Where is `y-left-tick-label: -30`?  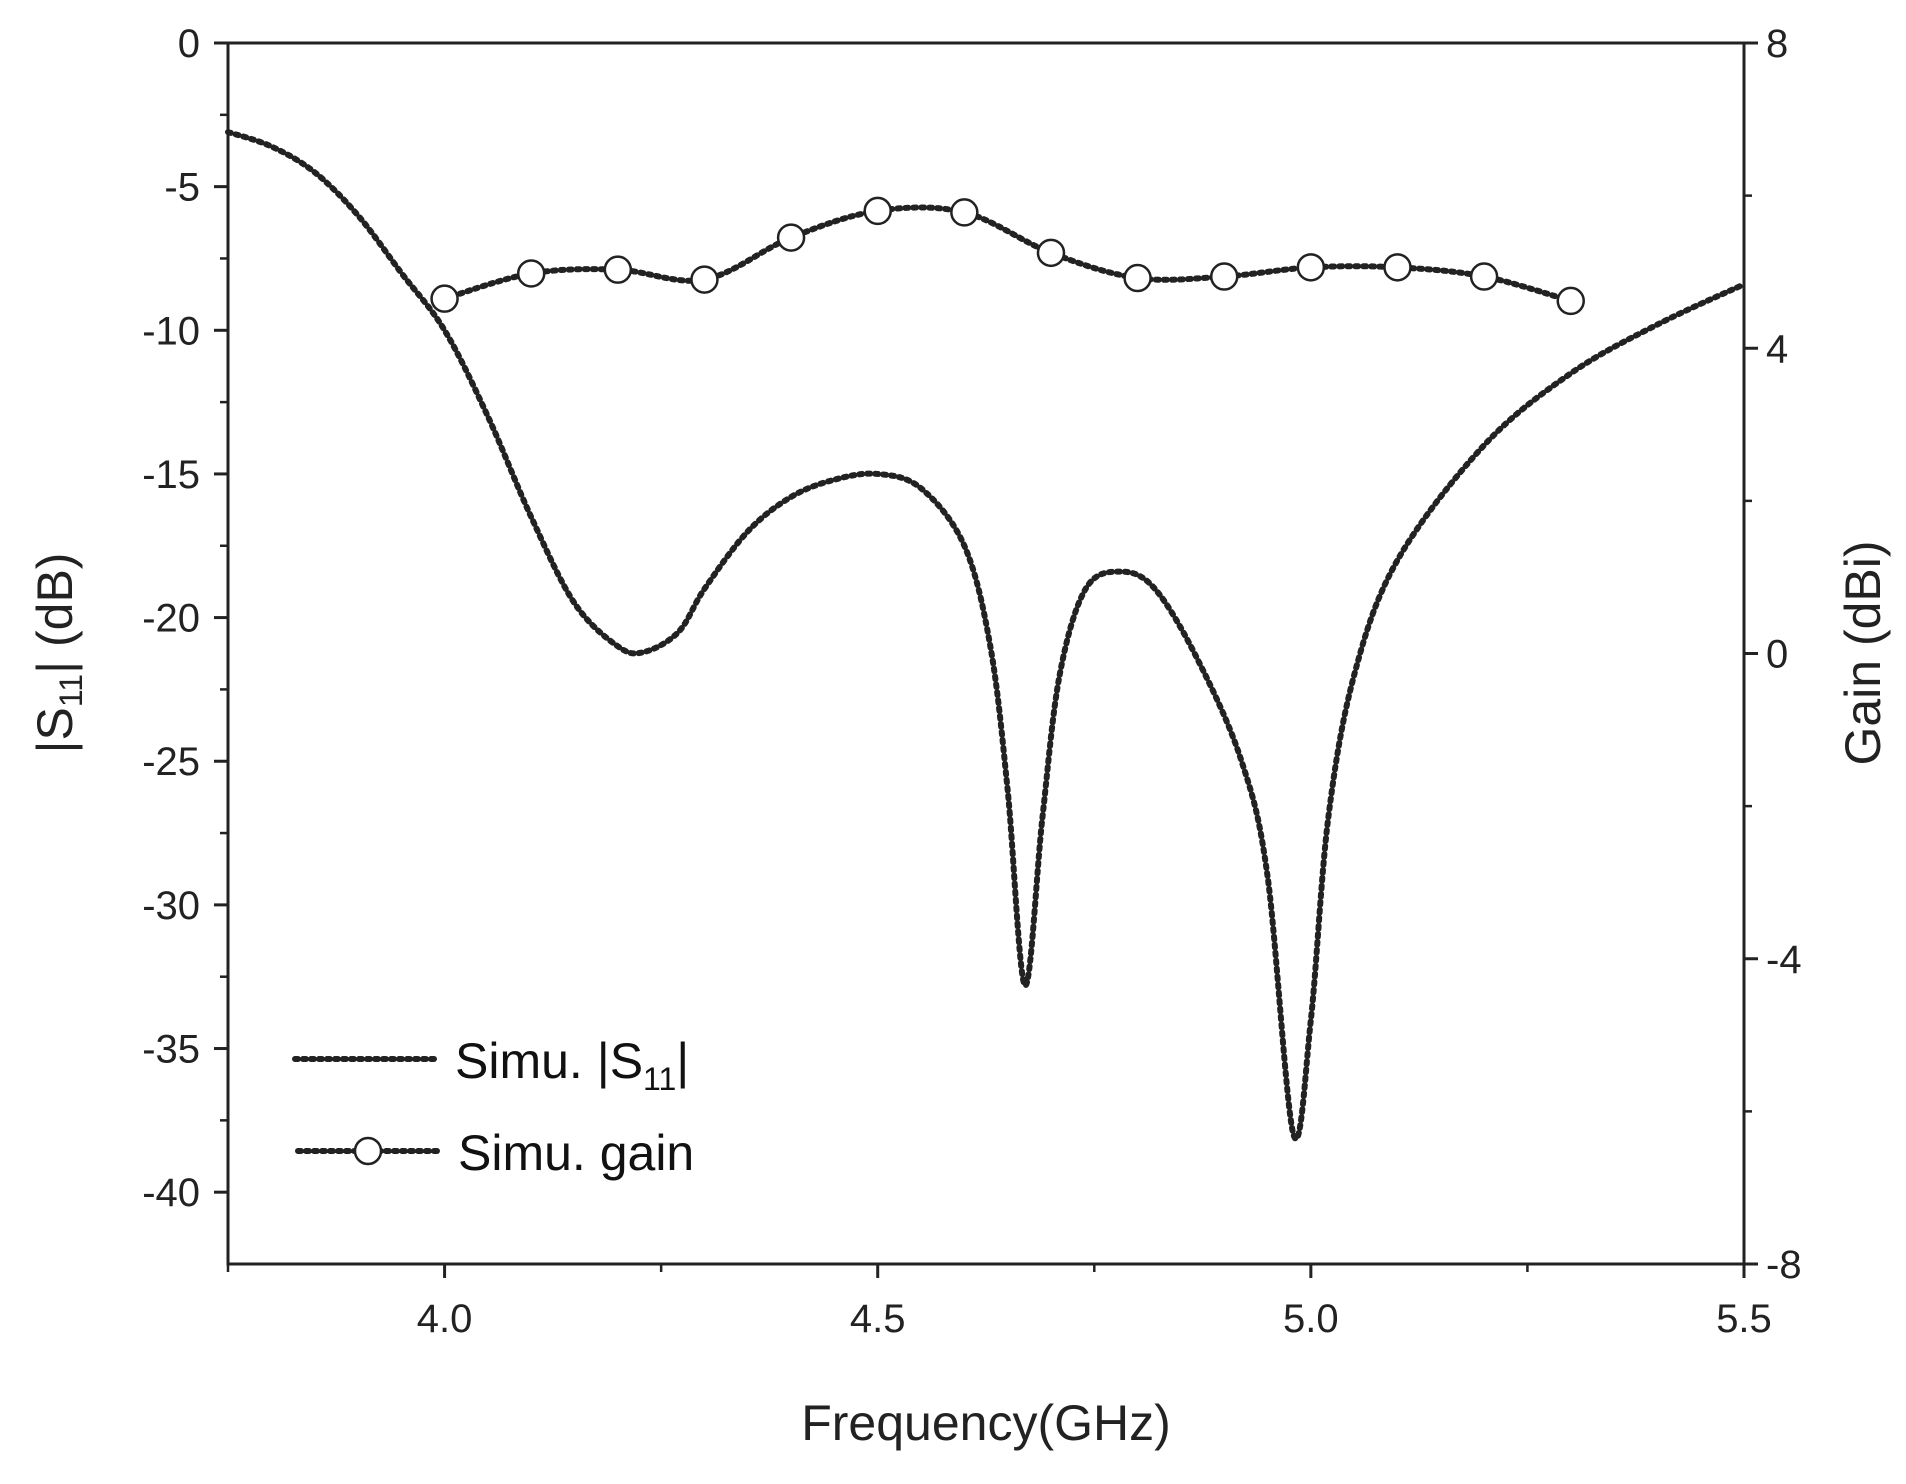 y-left-tick-label: -30 is located at coordinates (171, 906).